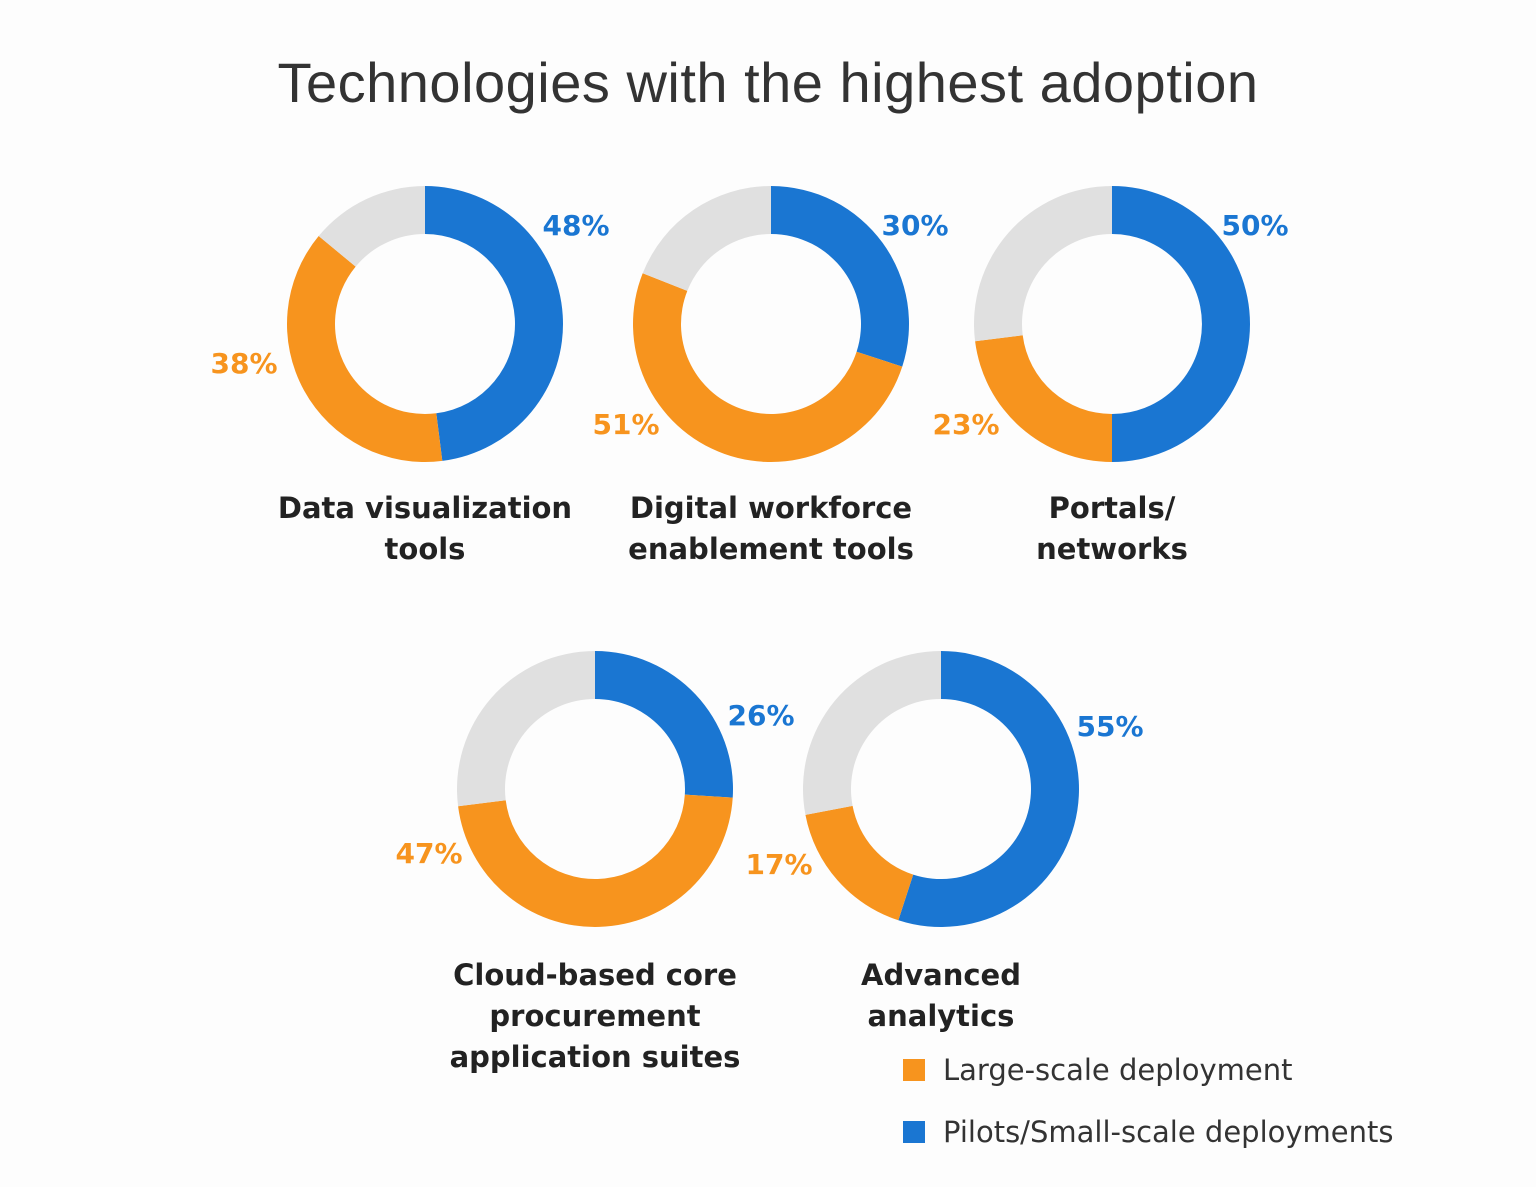 The image size is (1536, 1187). Describe the element at coordinates (778, 864) in the screenshot. I see `data-label-large: 17%` at that location.